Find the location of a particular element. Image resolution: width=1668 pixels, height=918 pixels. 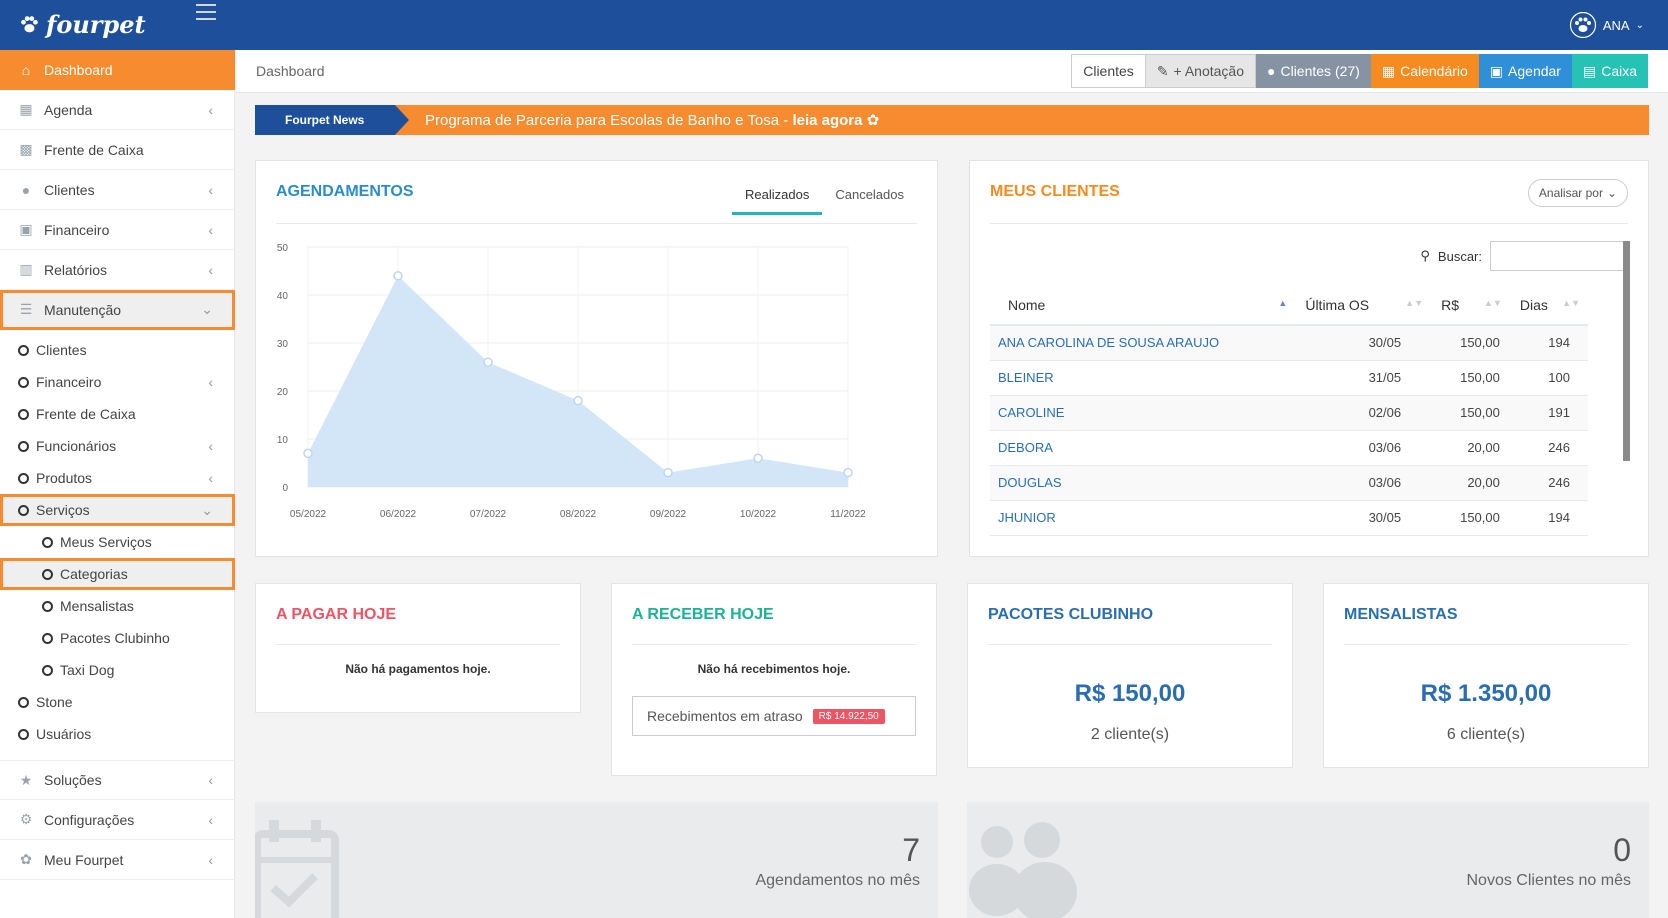

agendar-button: ▣ Agendar is located at coordinates (1525, 71).